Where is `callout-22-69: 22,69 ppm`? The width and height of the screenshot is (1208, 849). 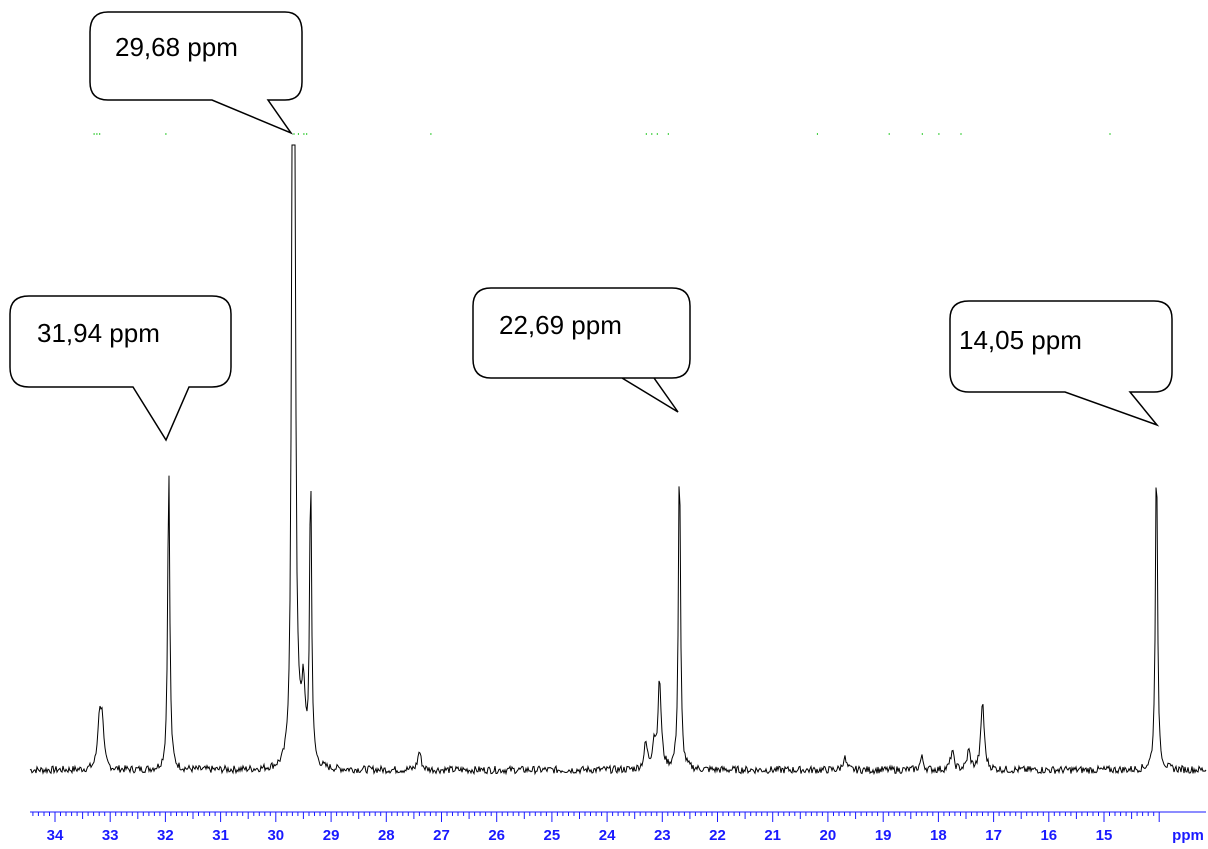
callout-22-69: 22,69 ppm is located at coordinates (581, 350).